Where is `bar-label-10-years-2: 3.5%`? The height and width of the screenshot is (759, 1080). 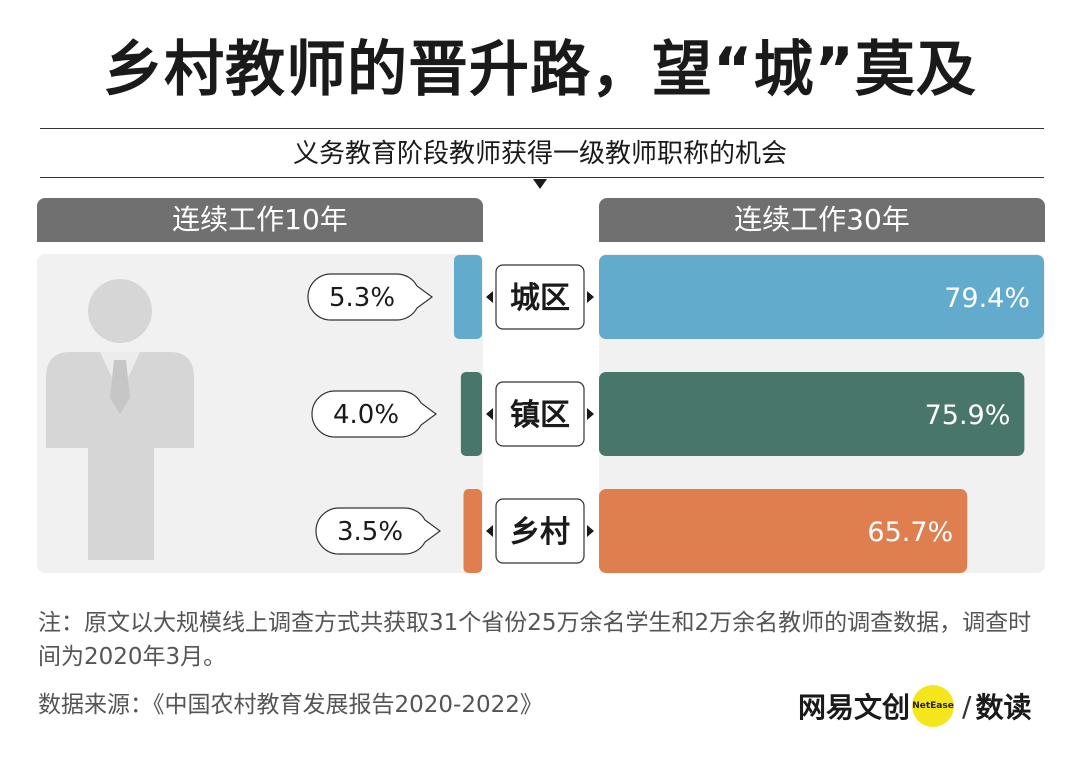 bar-label-10-years-2: 3.5% is located at coordinates (370, 532).